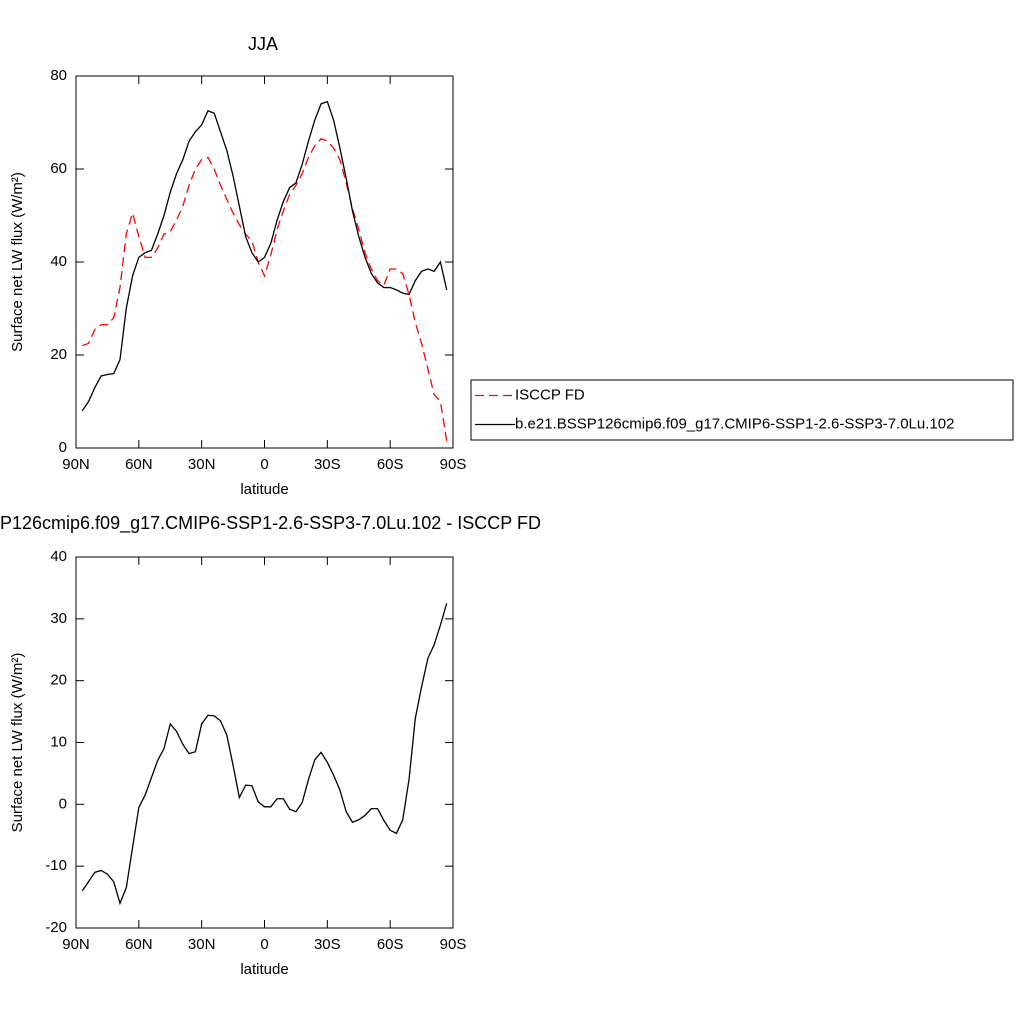 This screenshot has height=1024, width=1024. I want to click on legend-box, so click(742, 410).